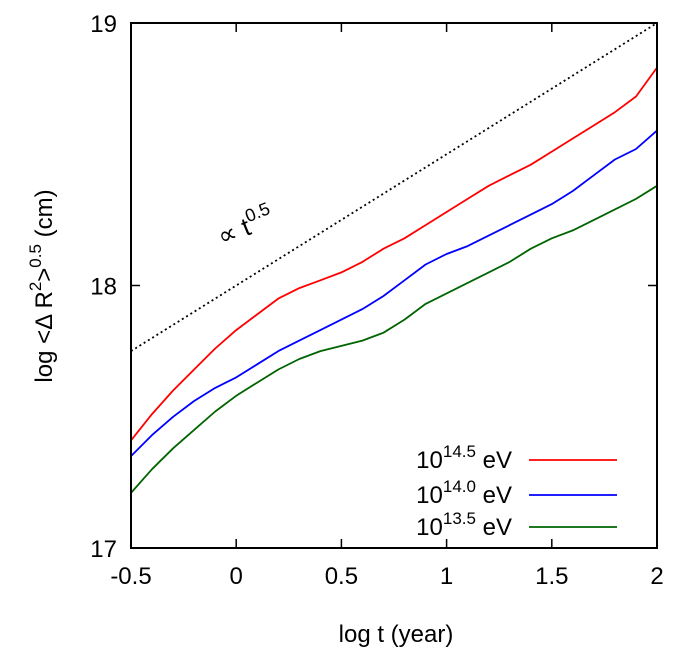 The width and height of the screenshot is (673, 657). I want to click on x-tick-label: 0, so click(236, 576).